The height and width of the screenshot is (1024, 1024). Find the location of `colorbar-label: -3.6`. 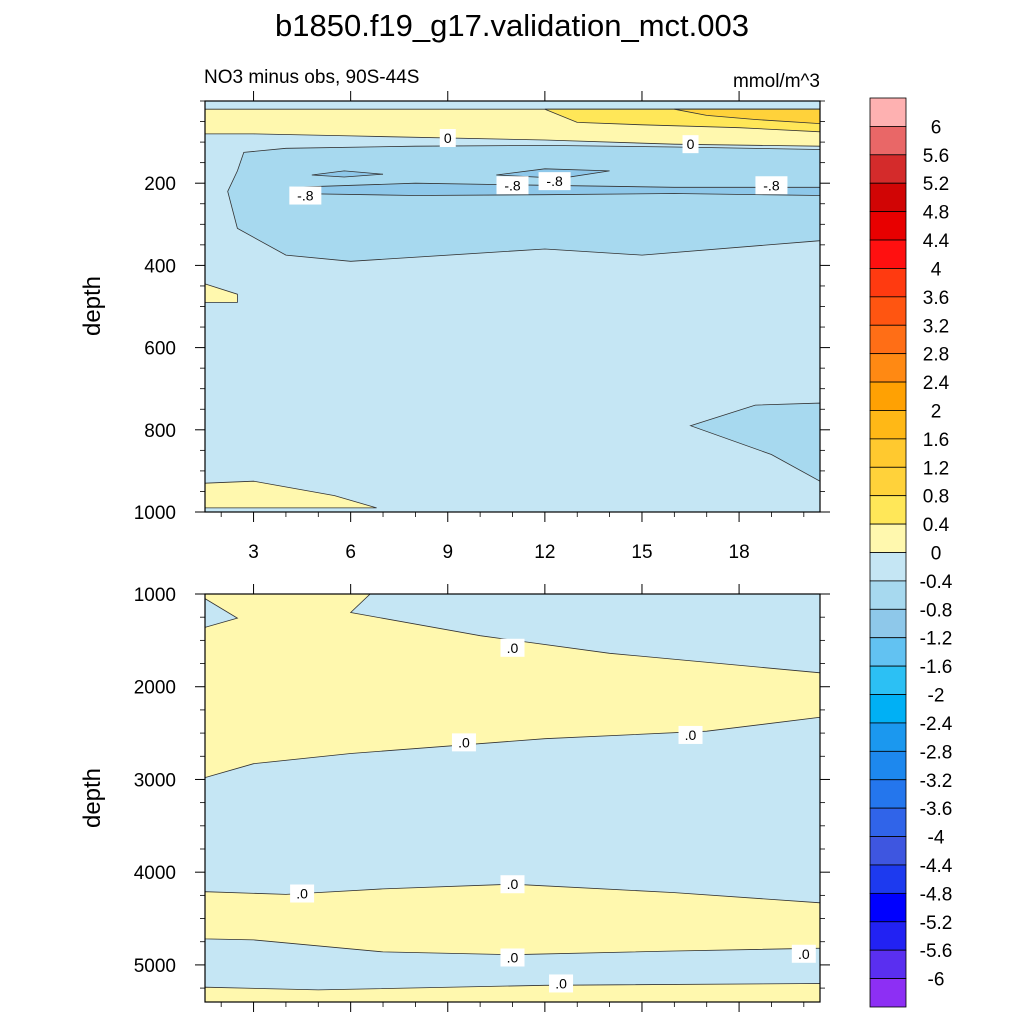

colorbar-label: -3.6 is located at coordinates (936, 809).